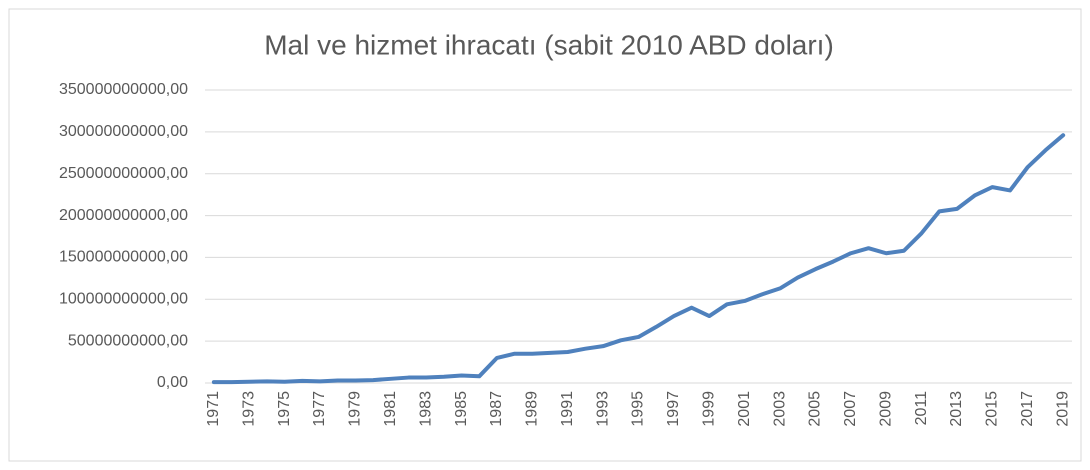 This screenshot has width=1090, height=470. Describe the element at coordinates (123, 173) in the screenshot. I see `y-tick-label: 250000000000,00` at that location.